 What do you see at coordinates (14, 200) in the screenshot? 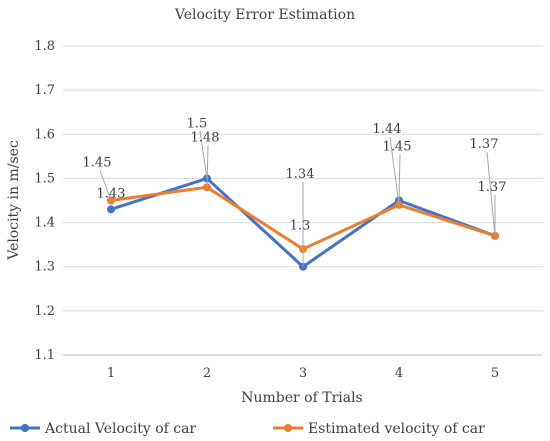
I see `y-axis-title: Velocity in m/sec` at bounding box center [14, 200].